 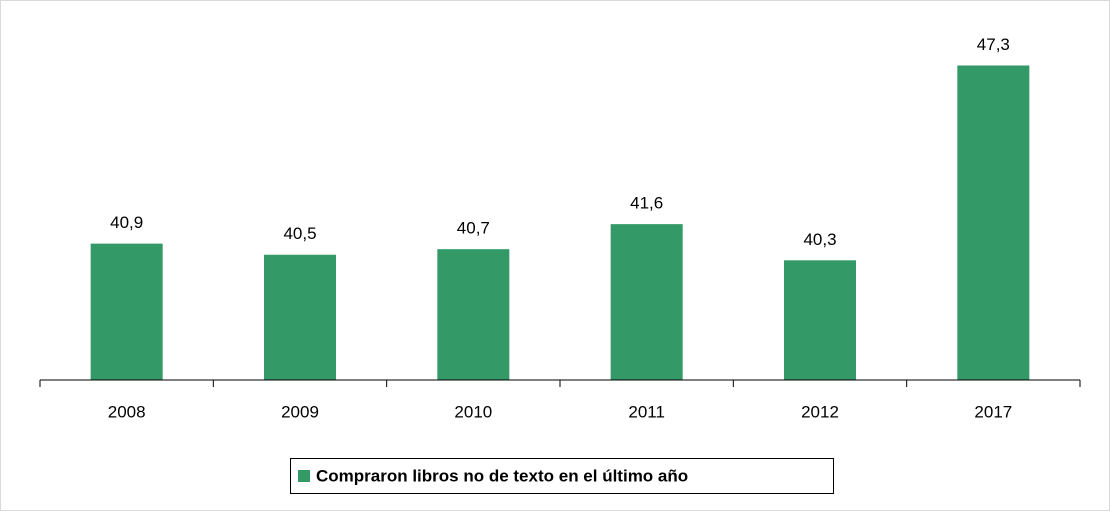 I want to click on x-tick-label: 2011, so click(x=646, y=411).